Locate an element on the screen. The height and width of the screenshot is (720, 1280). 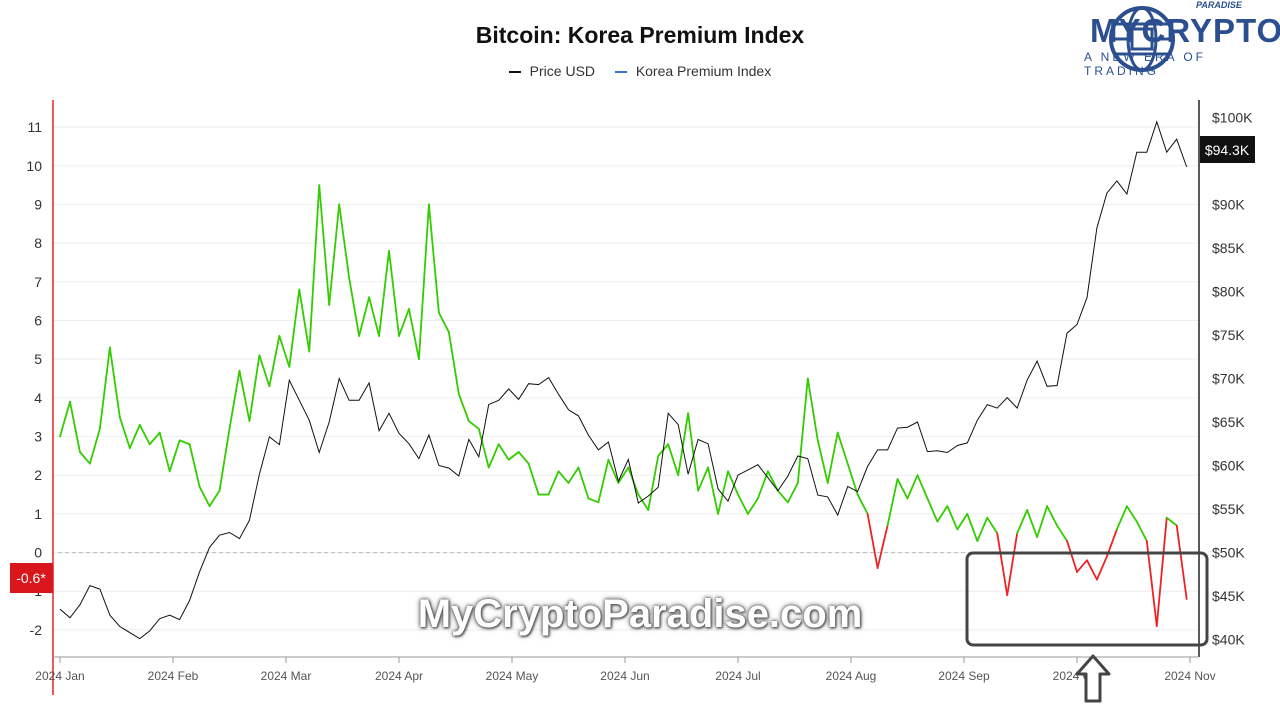
right-tick-label: $45K is located at coordinates (1228, 596).